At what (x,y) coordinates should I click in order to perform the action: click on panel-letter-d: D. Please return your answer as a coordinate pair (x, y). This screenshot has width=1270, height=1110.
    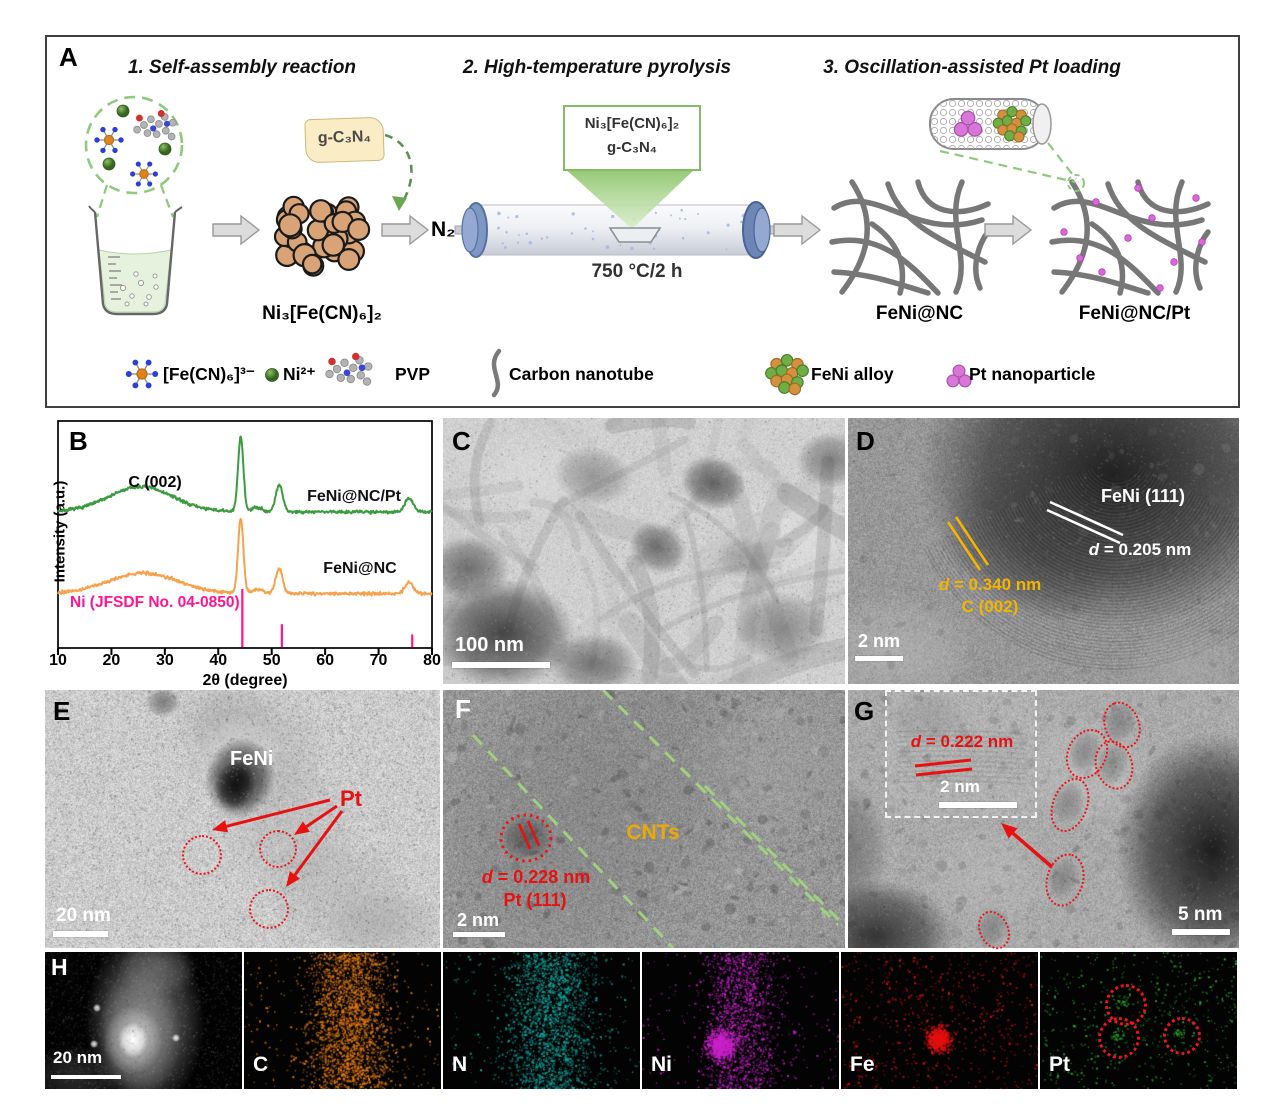
    Looking at the image, I should click on (865, 441).